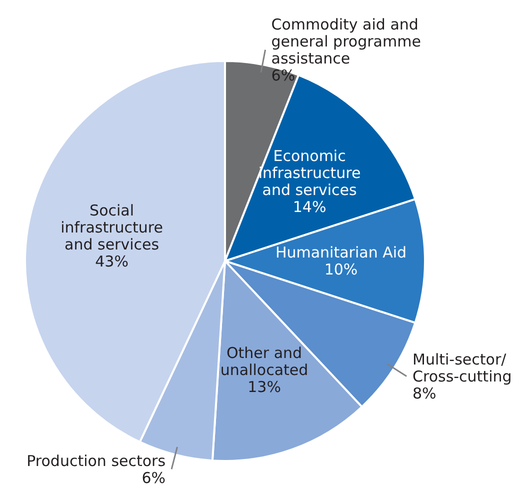  I want to click on slice-label: Economic infrastructure and services, so click(309, 173).